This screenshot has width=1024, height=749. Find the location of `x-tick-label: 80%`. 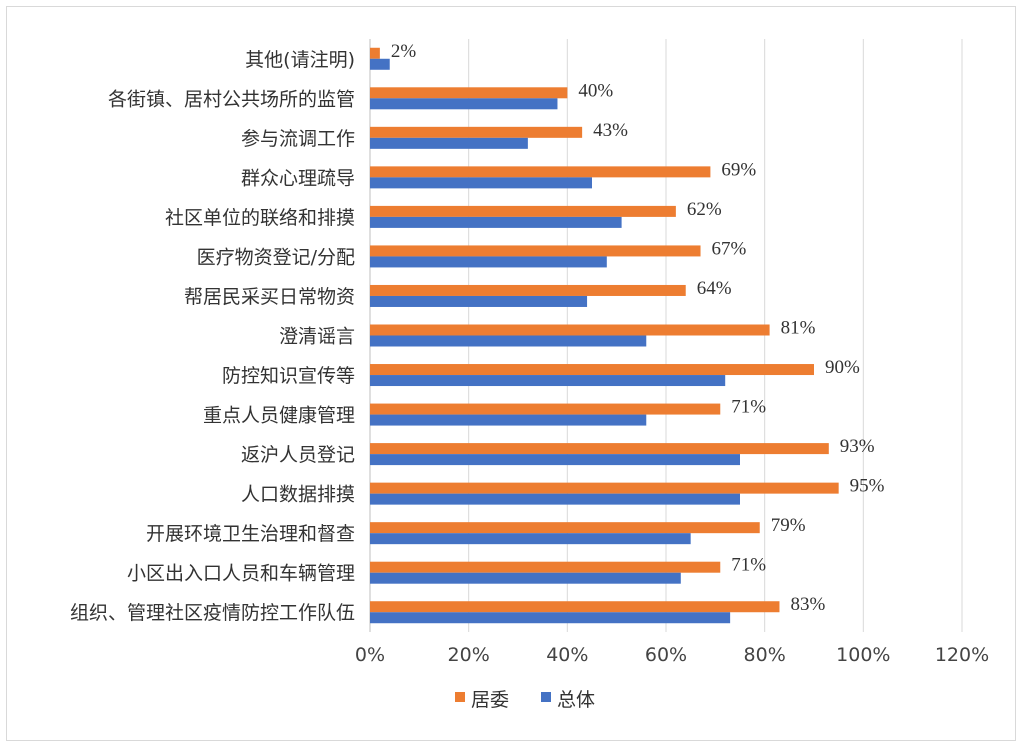

x-tick-label: 80% is located at coordinates (765, 655).